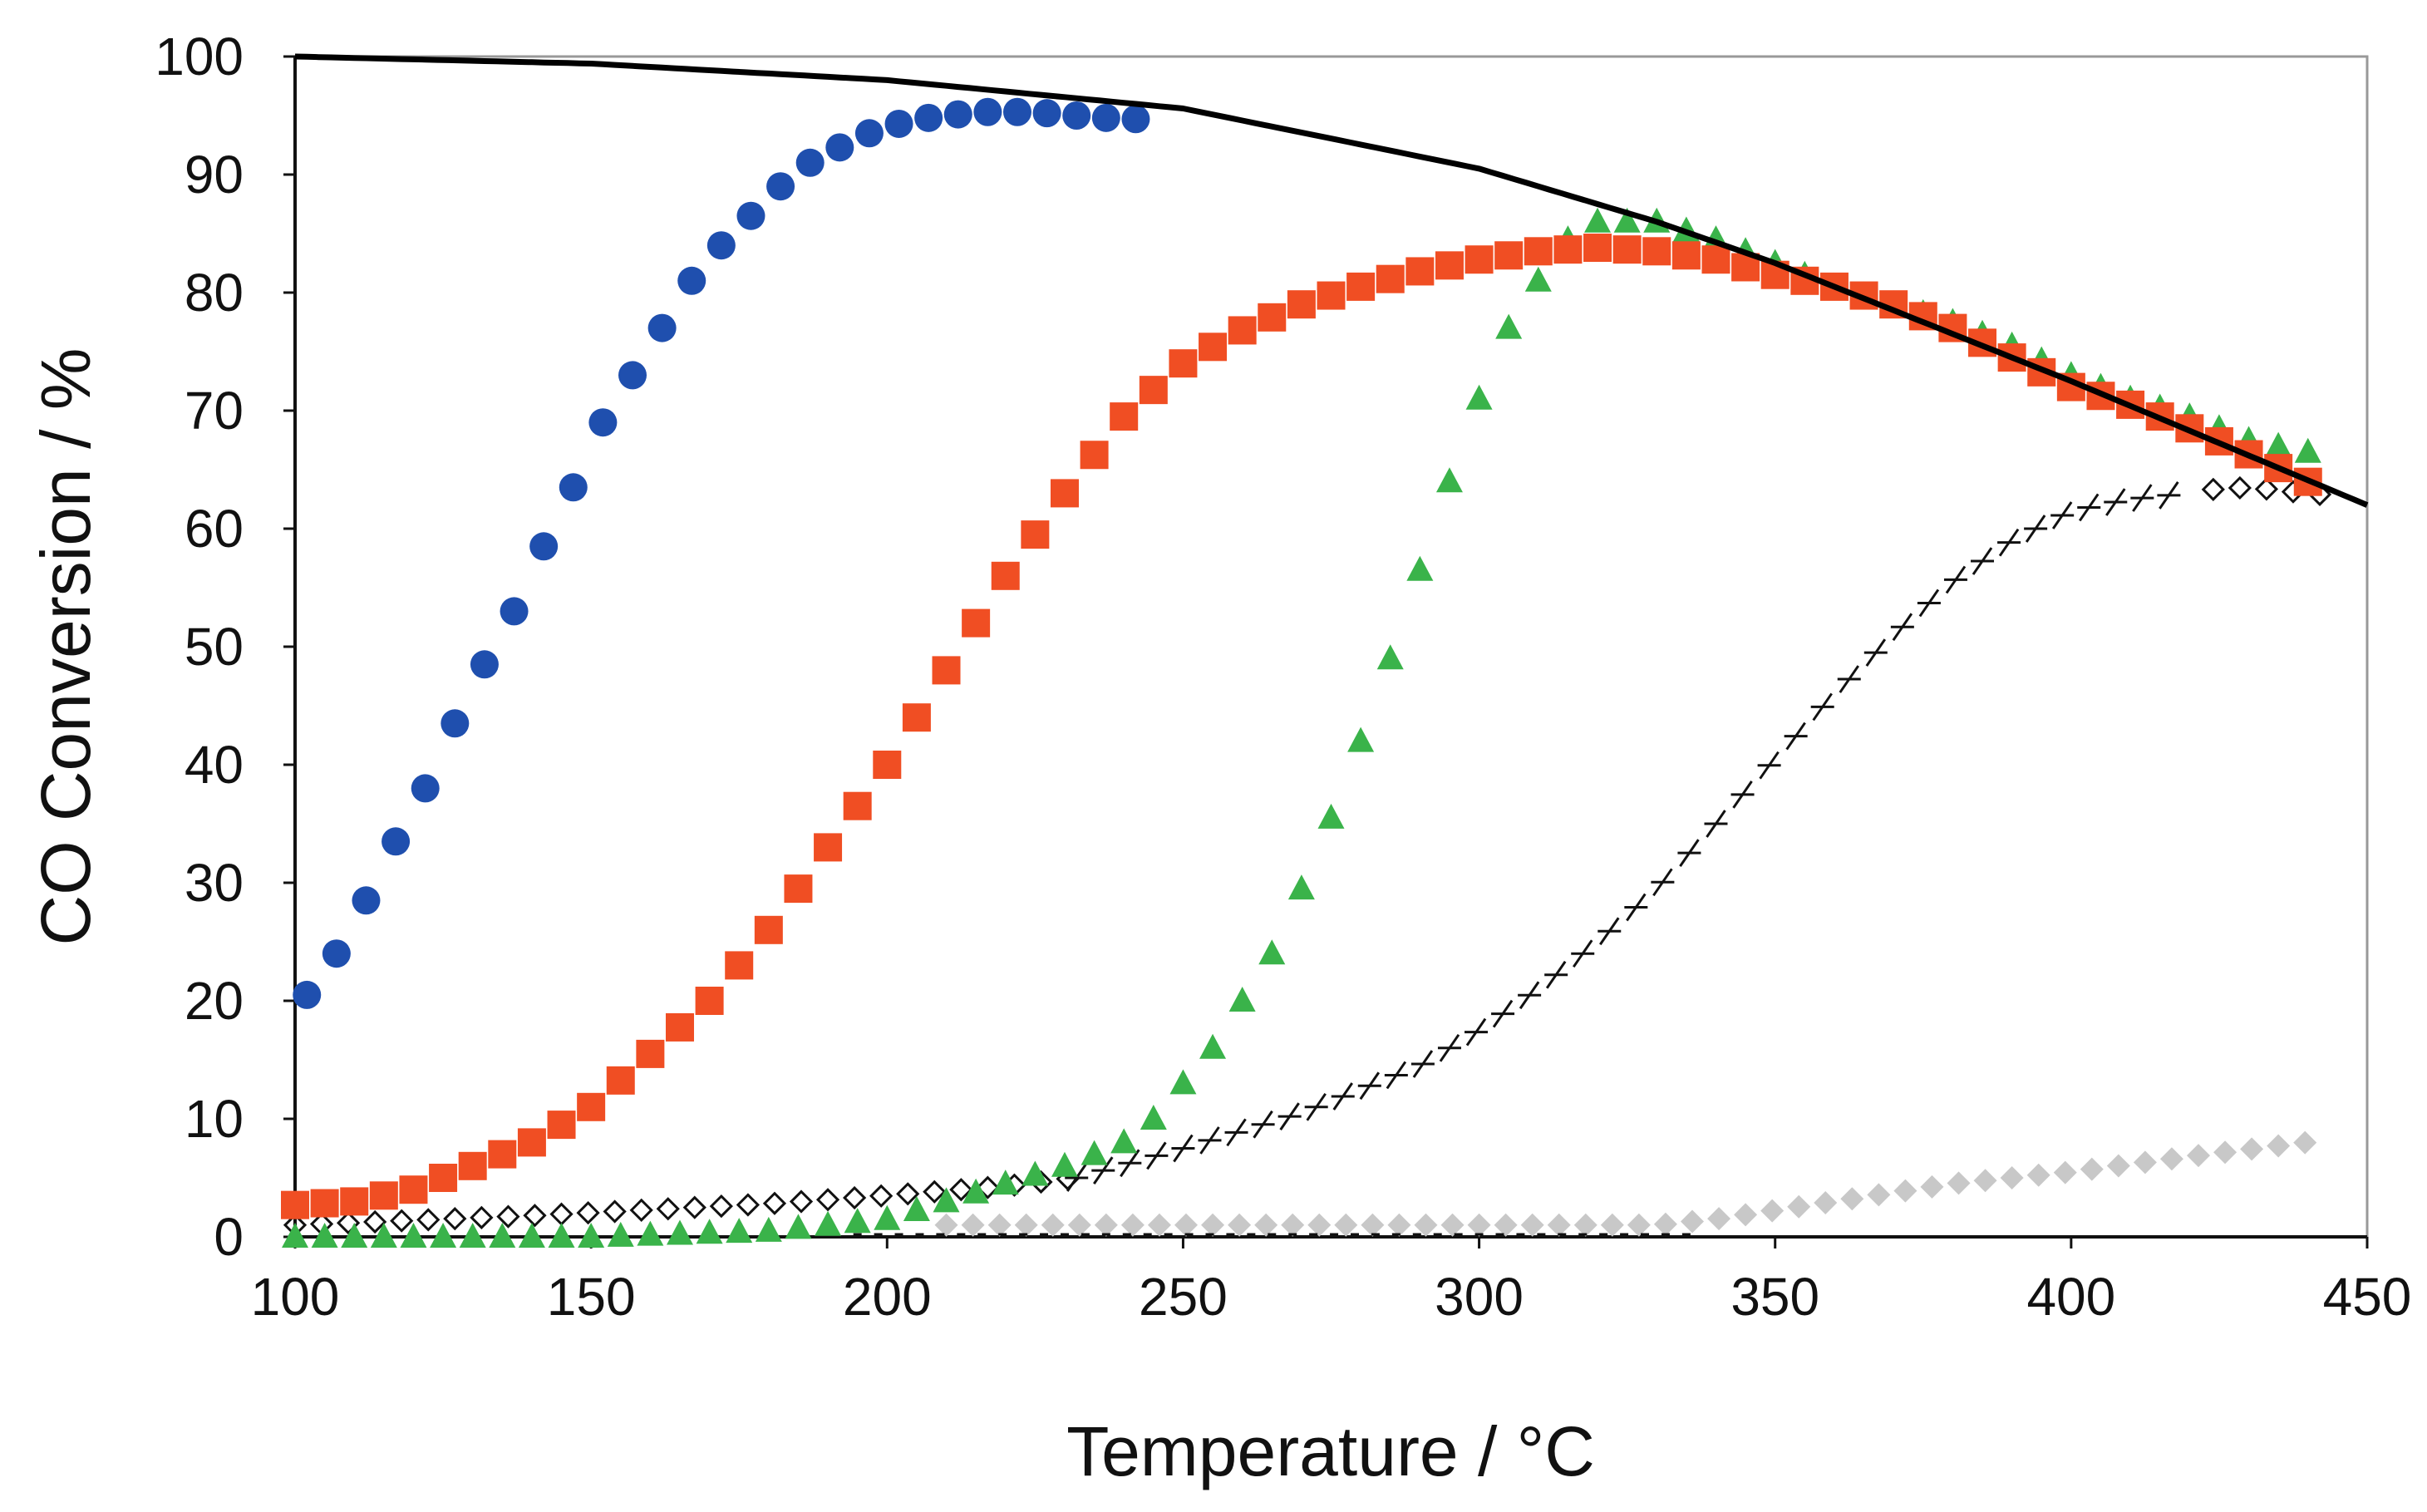 This screenshot has height=1512, width=2427. I want to click on x-tick-label: 350, so click(1774, 1297).